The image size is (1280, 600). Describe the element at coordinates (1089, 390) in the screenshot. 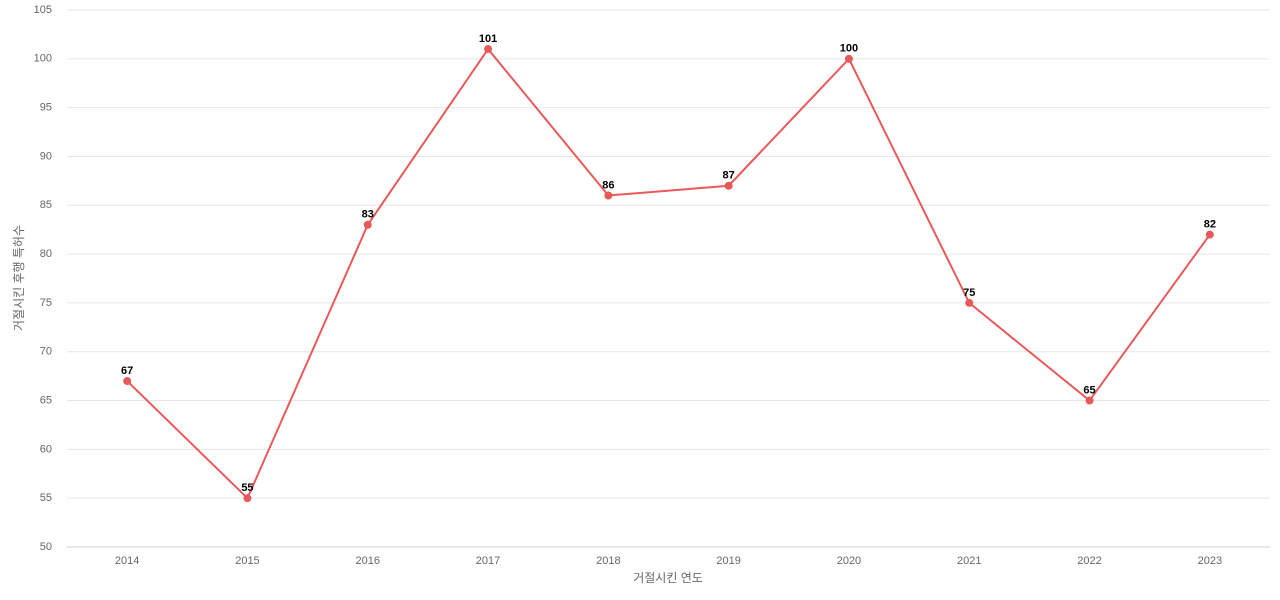

I see `value-label: 65` at that location.